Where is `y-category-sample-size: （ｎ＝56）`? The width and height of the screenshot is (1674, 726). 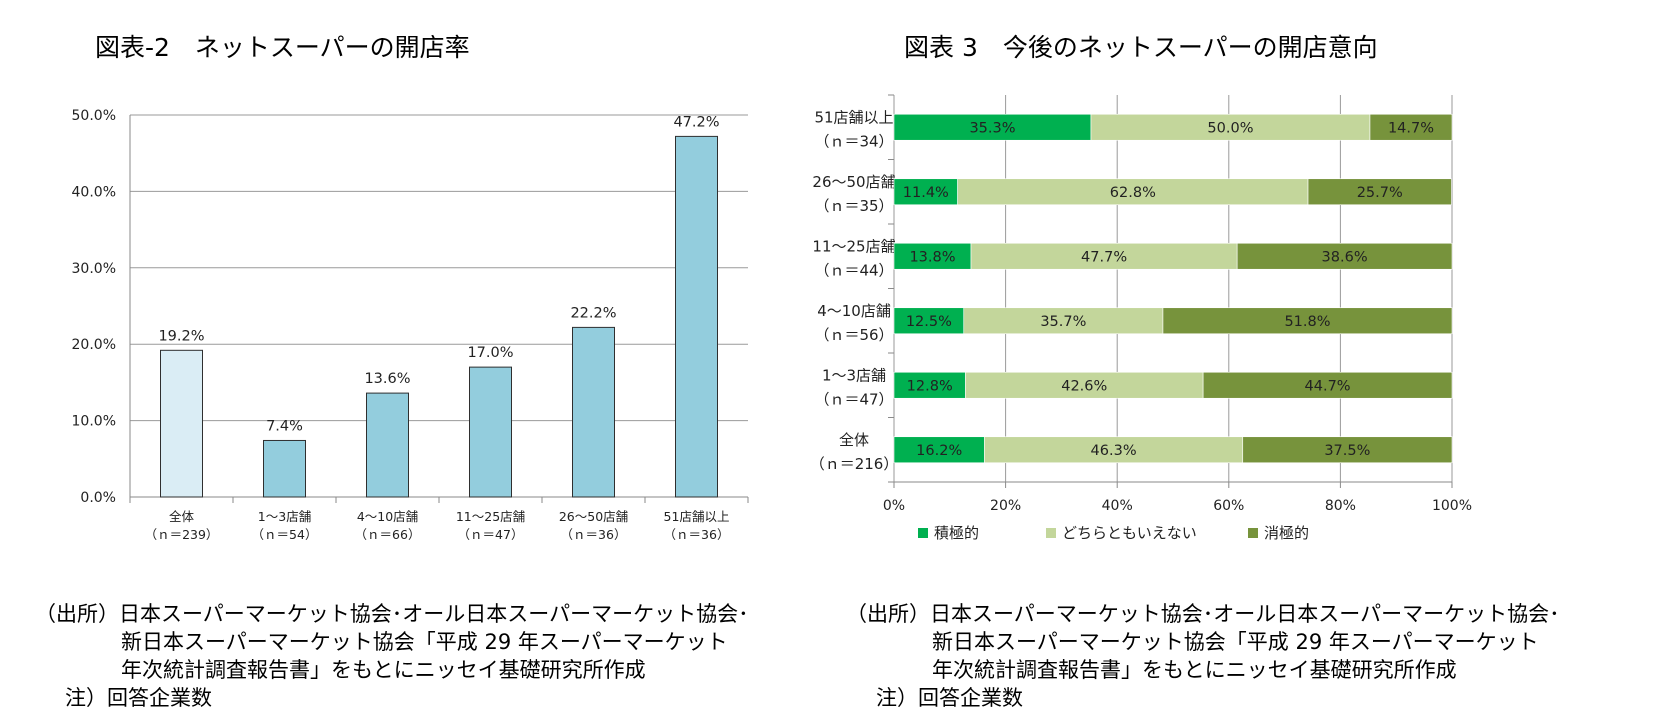 y-category-sample-size: （ｎ＝56） is located at coordinates (853, 335).